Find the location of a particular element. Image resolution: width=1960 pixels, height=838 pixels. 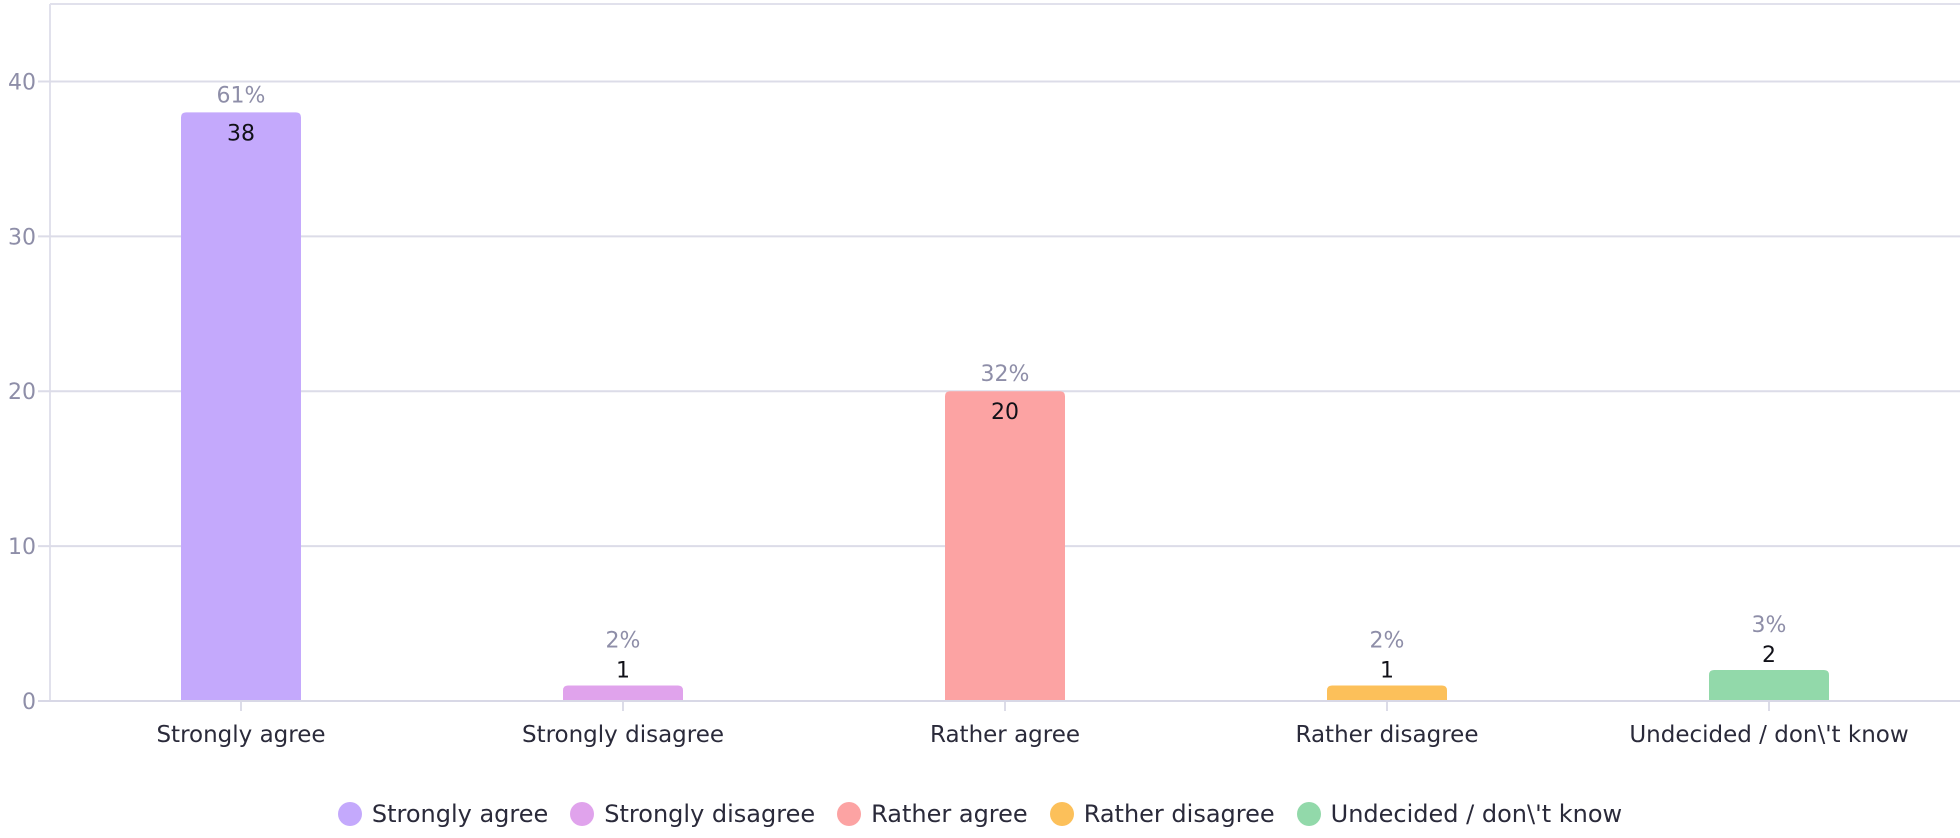

data-label-value: 2 is located at coordinates (1769, 655).